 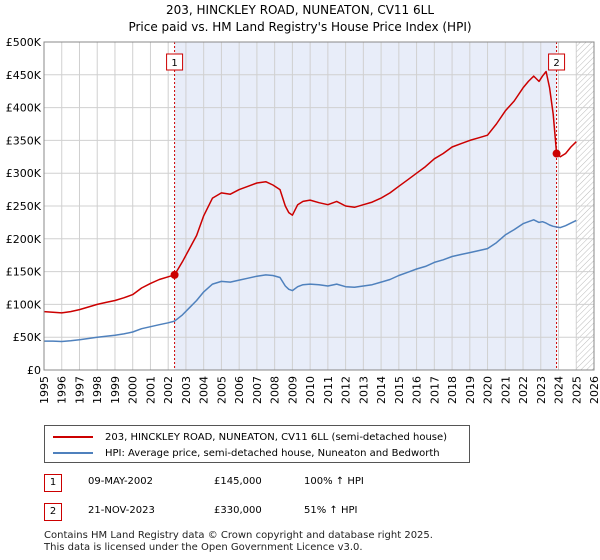 What do you see at coordinates (97, 390) in the screenshot?
I see `x-tick-label: 1998` at bounding box center [97, 390].